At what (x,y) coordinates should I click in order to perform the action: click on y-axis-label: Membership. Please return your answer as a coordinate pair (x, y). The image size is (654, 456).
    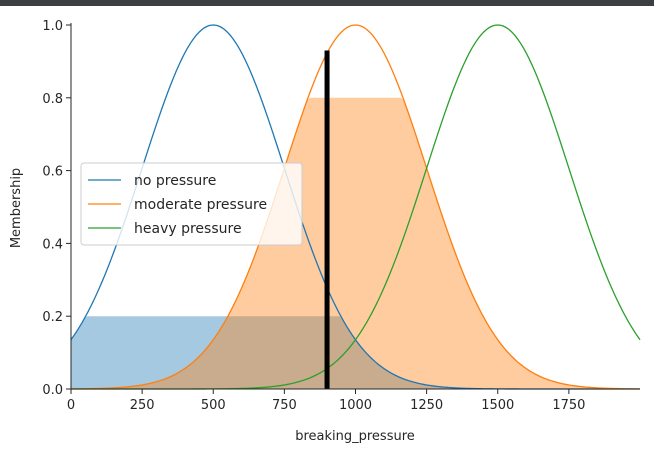
    Looking at the image, I should click on (16, 208).